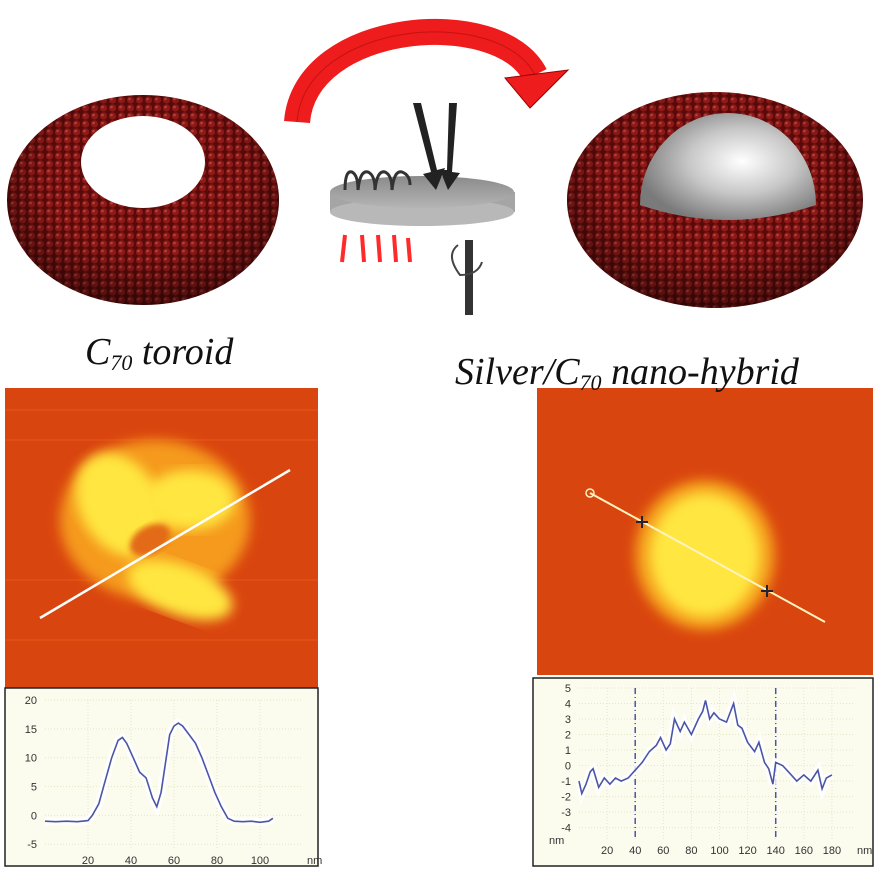 This screenshot has height=869, width=874. Describe the element at coordinates (566, 813) in the screenshot. I see `y-tick-label: -3` at that location.